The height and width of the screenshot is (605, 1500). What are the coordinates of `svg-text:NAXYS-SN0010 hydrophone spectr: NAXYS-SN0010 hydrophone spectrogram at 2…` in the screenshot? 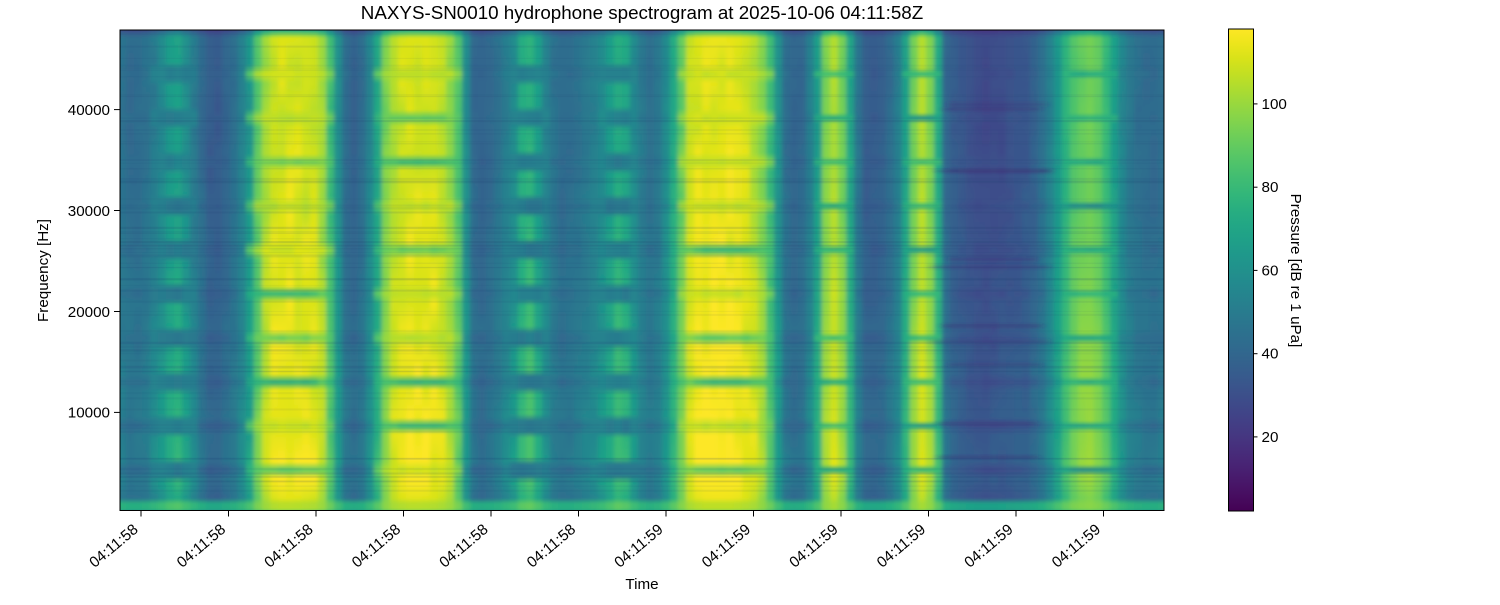 It's located at (642, 12).